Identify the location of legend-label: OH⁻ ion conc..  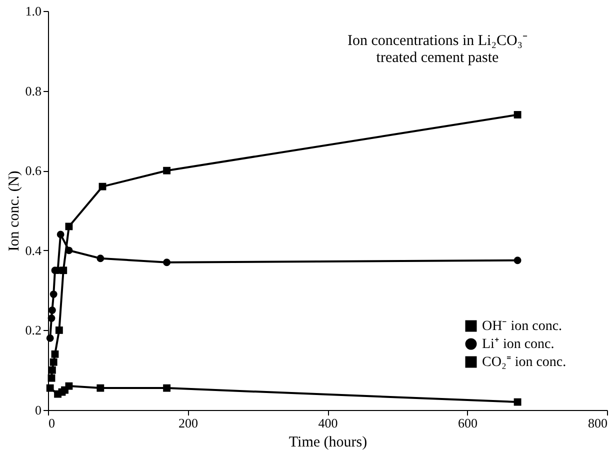
(522, 326).